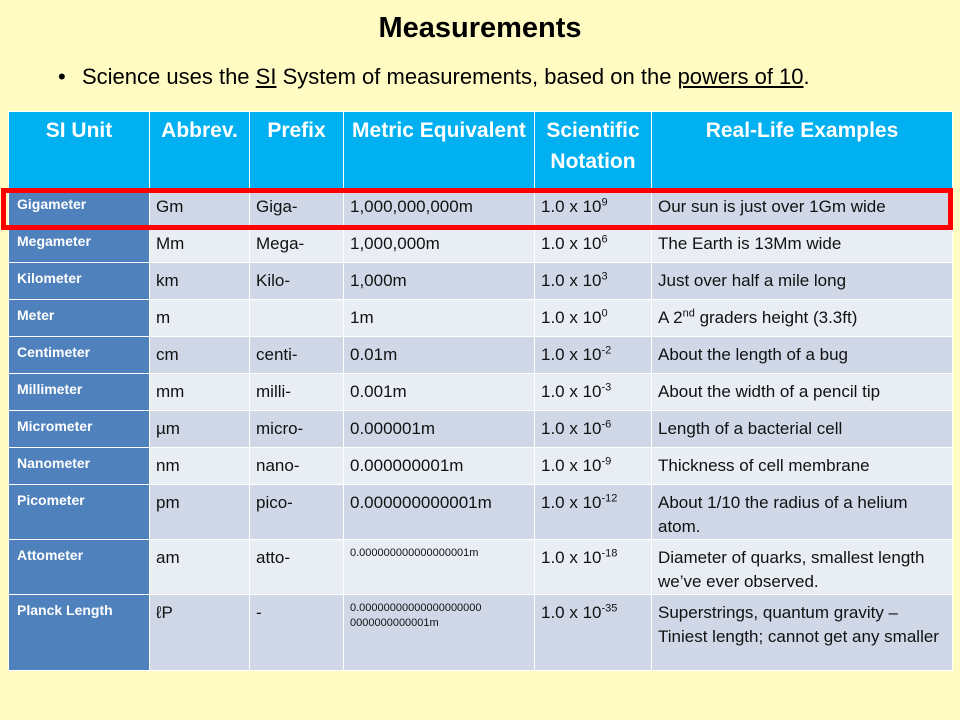 This screenshot has width=960, height=720. I want to click on header-prefix: Prefix, so click(296, 150).